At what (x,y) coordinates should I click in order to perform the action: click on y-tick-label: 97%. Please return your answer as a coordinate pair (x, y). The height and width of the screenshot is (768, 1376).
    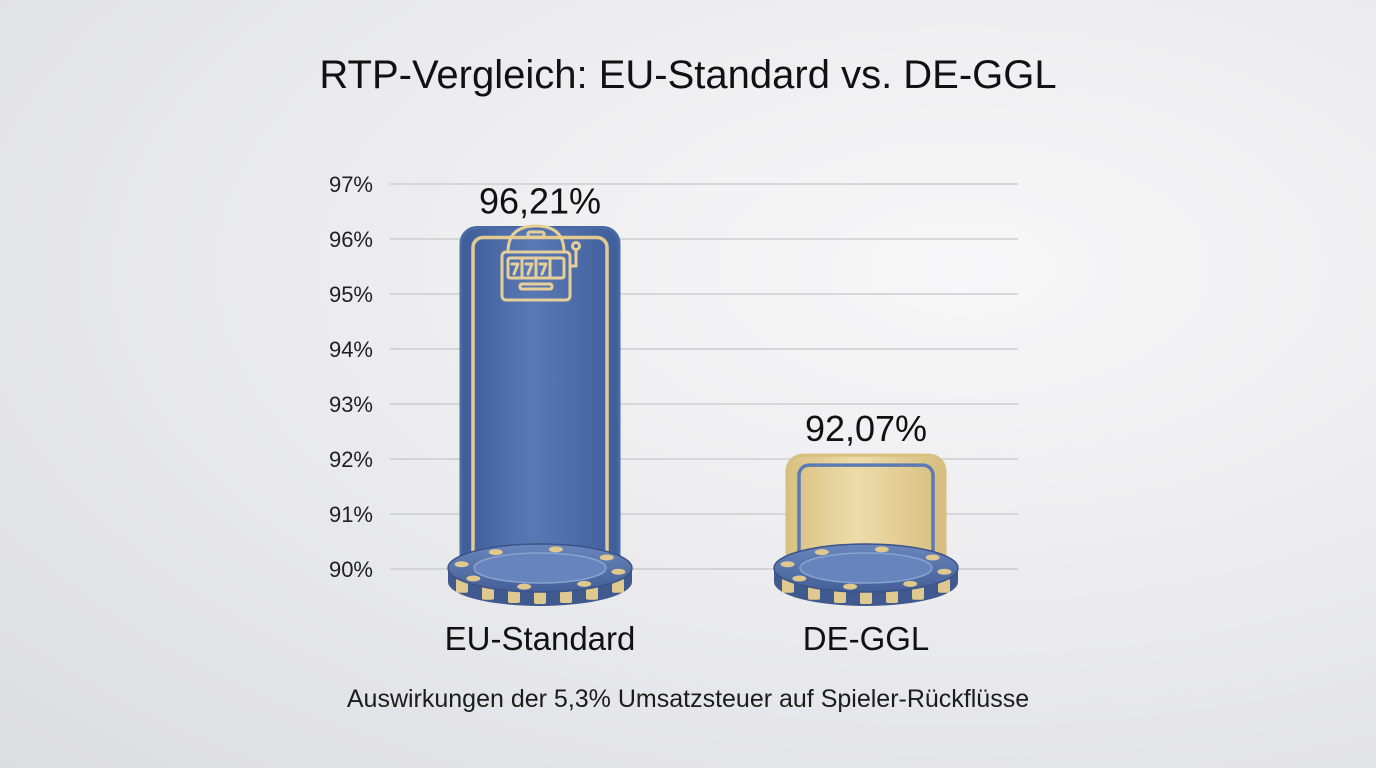
    Looking at the image, I should click on (351, 184).